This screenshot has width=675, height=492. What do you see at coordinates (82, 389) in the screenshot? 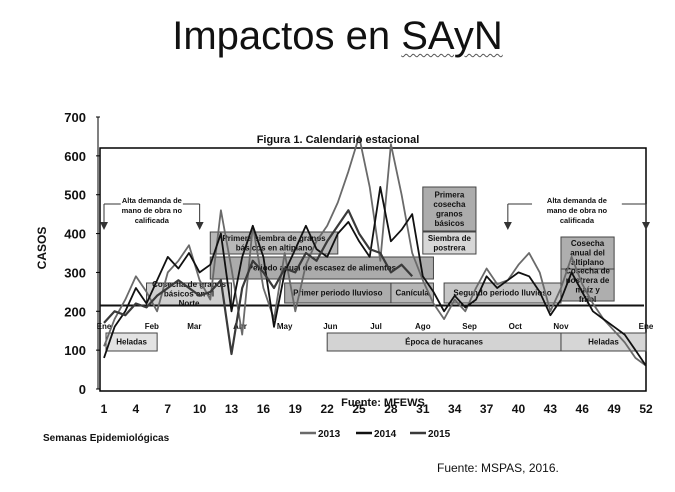
I see `y-tick-label: 0` at bounding box center [82, 389].